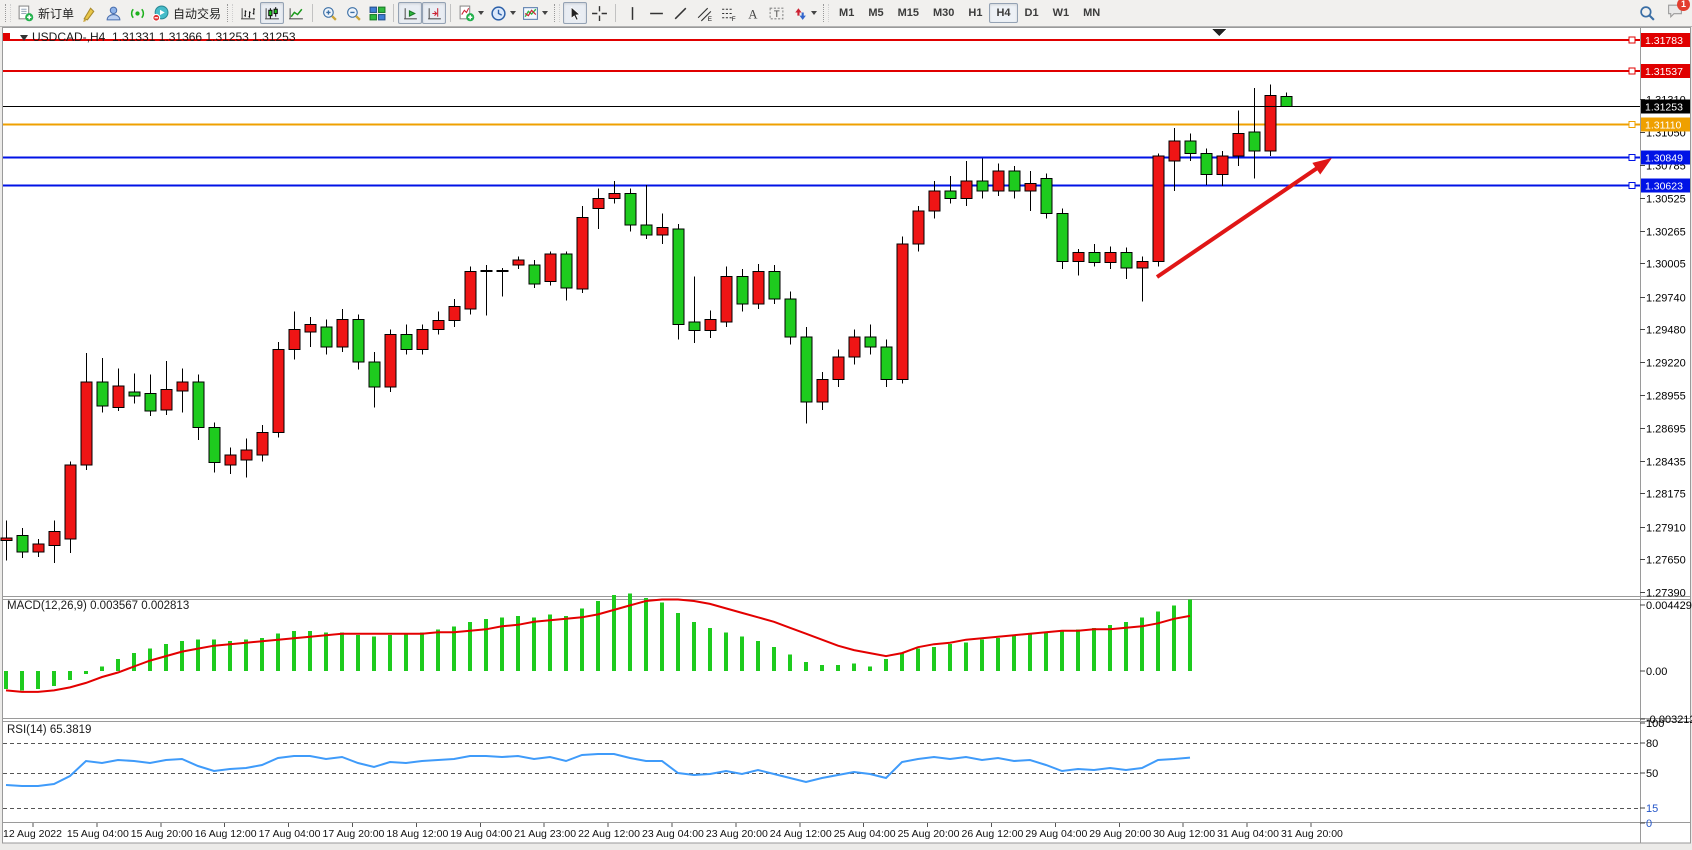 The width and height of the screenshot is (1692, 850). What do you see at coordinates (6, 36) in the screenshot?
I see `hline-selection-handle` at bounding box center [6, 36].